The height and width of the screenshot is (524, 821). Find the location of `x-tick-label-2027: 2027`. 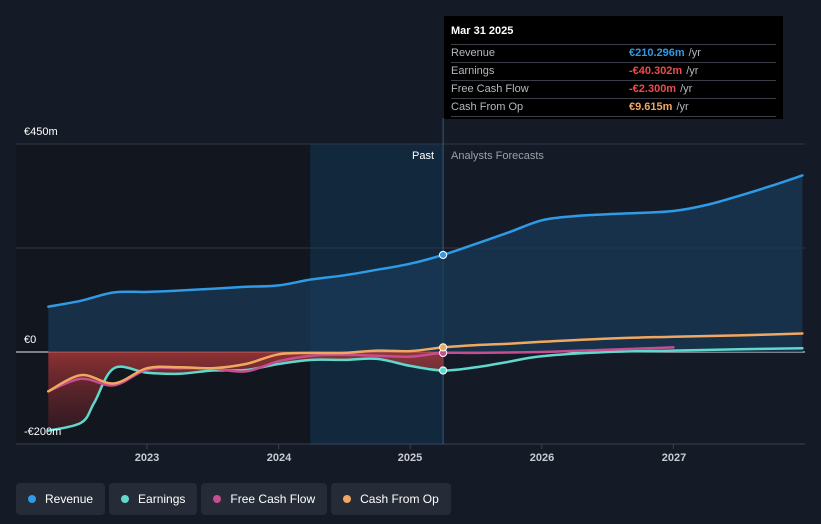

x-tick-label-2027: 2027 is located at coordinates (674, 458).